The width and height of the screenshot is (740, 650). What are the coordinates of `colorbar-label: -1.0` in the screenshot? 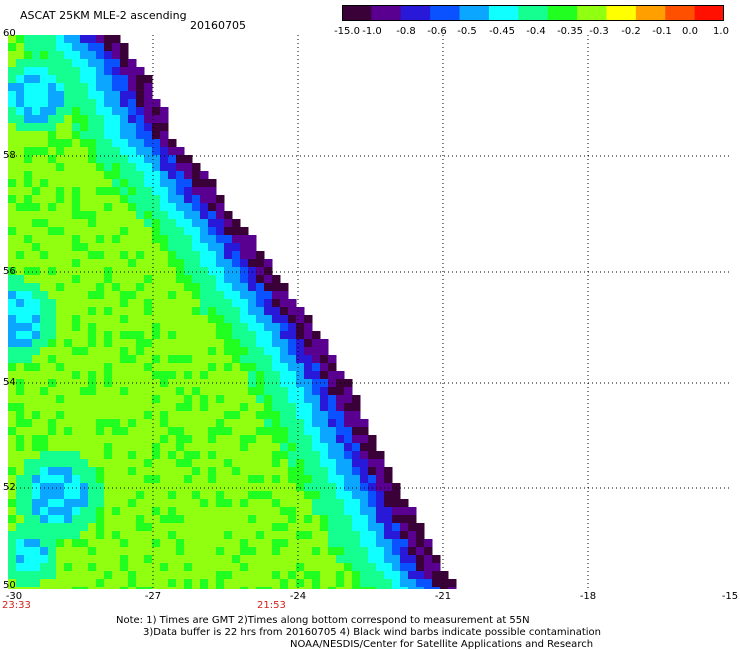 It's located at (372, 31).